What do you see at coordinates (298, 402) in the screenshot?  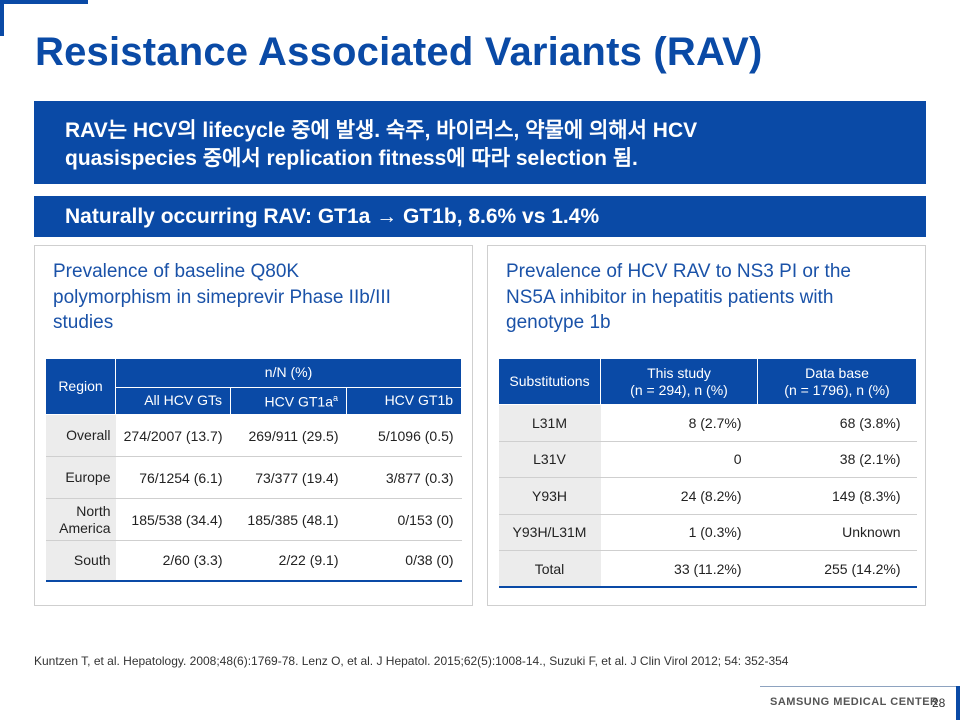 I see `hcv-gt1a-header-text: HCV GT1a` at bounding box center [298, 402].